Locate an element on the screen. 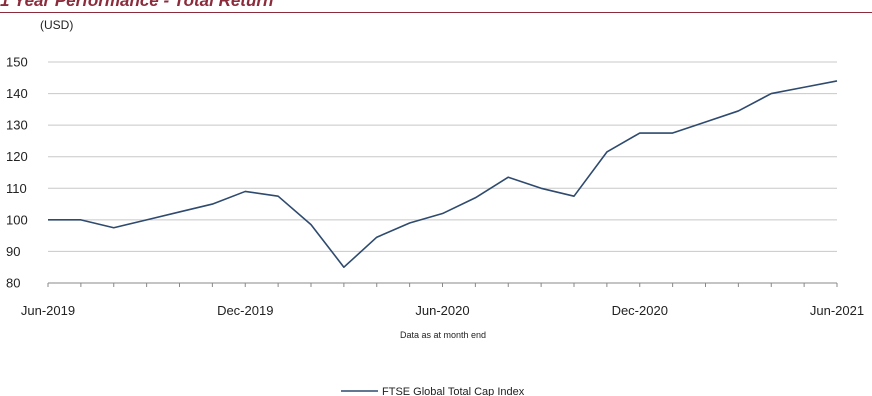 Image resolution: width=872 pixels, height=396 pixels. y-tick-label: 100 is located at coordinates (17, 219).